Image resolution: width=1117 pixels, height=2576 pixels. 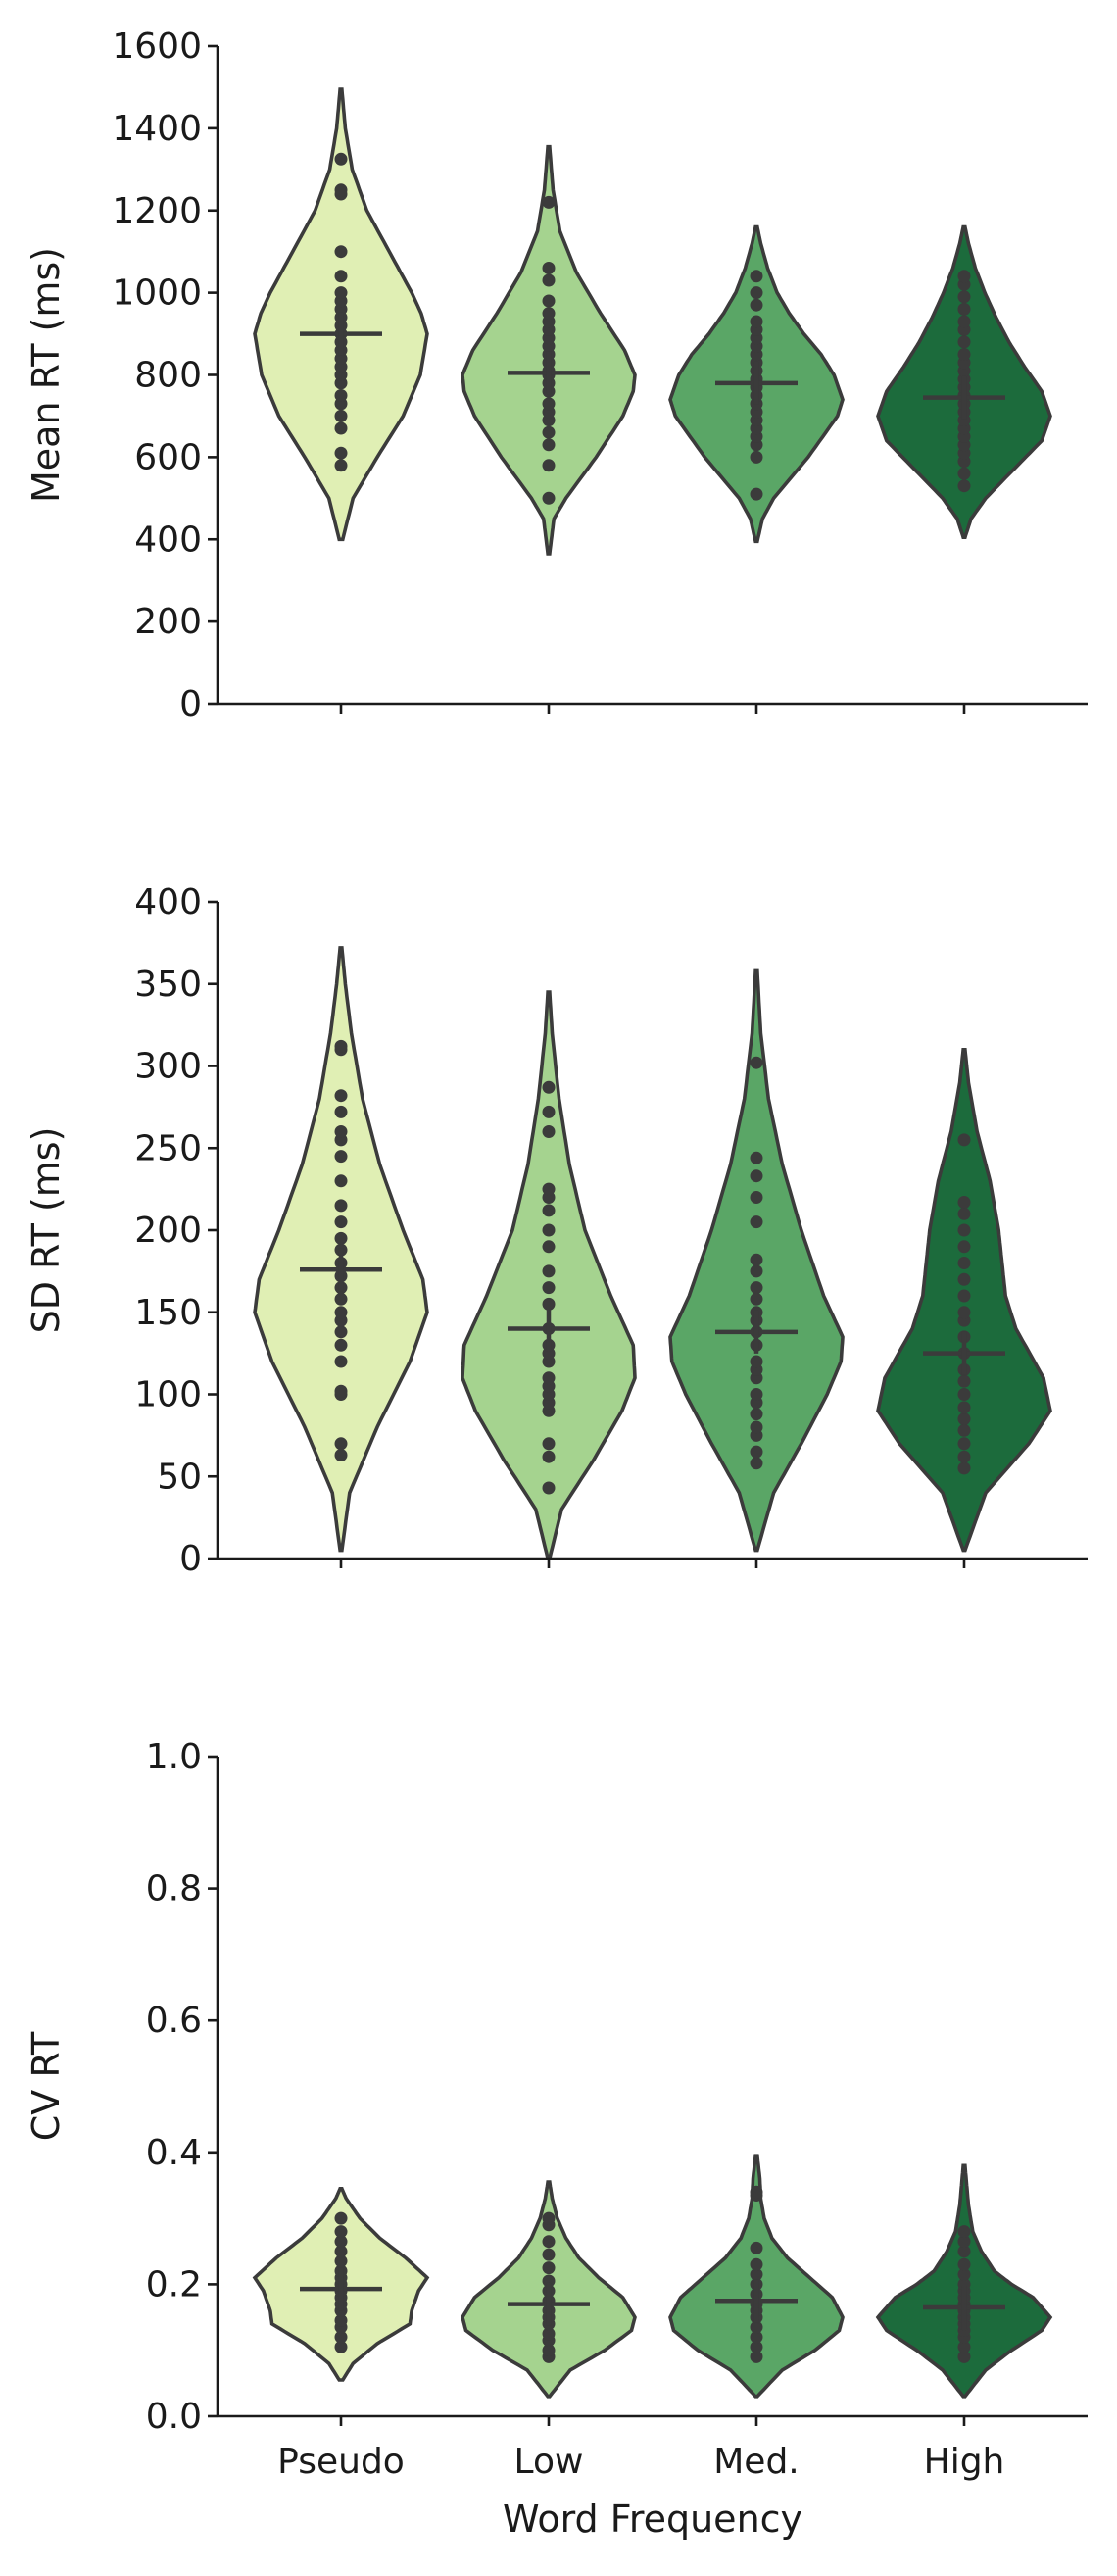 I want to click on y-tick-label: 1600, so click(x=157, y=46).